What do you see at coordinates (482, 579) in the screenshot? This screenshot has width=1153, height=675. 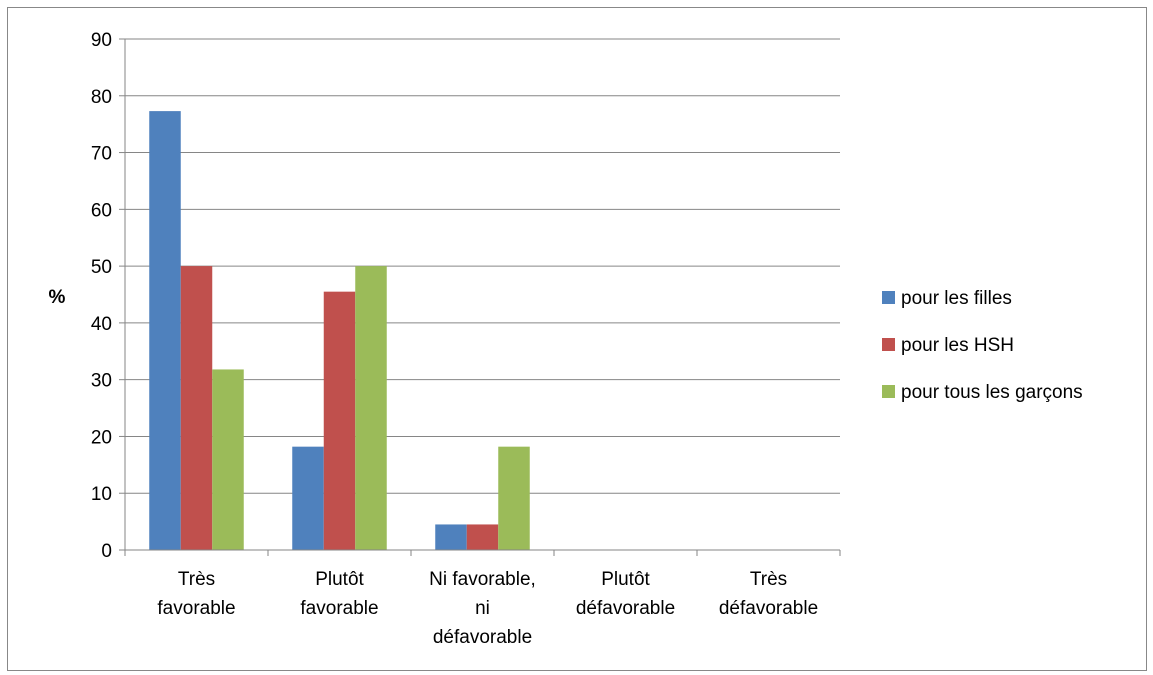 I see `x-category-label-line: Ni favorable,` at bounding box center [482, 579].